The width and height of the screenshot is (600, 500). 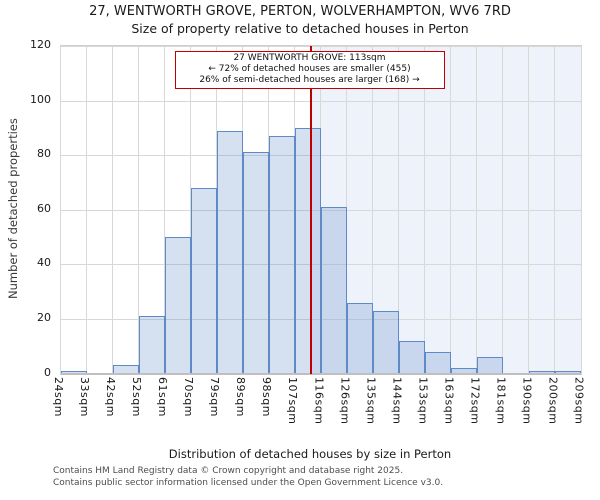 I want to click on histogram-bar-153sqm, so click(x=437, y=362).